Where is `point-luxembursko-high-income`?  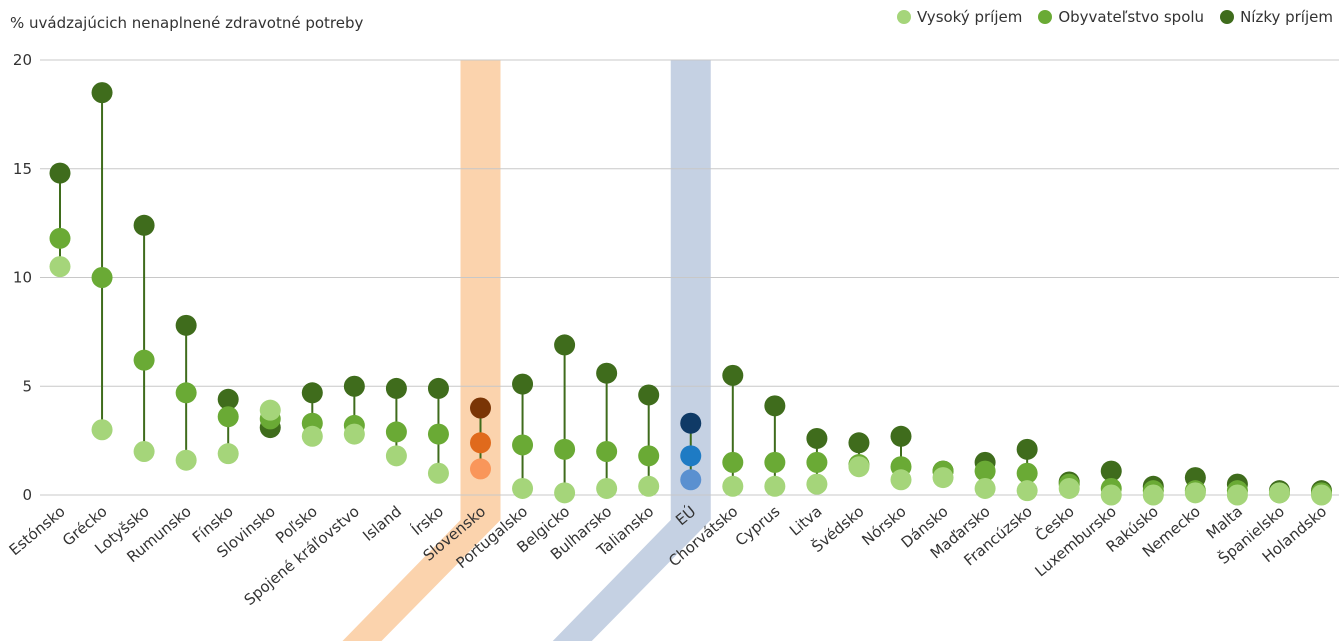 point-luxembursko-high-income is located at coordinates (1111, 495).